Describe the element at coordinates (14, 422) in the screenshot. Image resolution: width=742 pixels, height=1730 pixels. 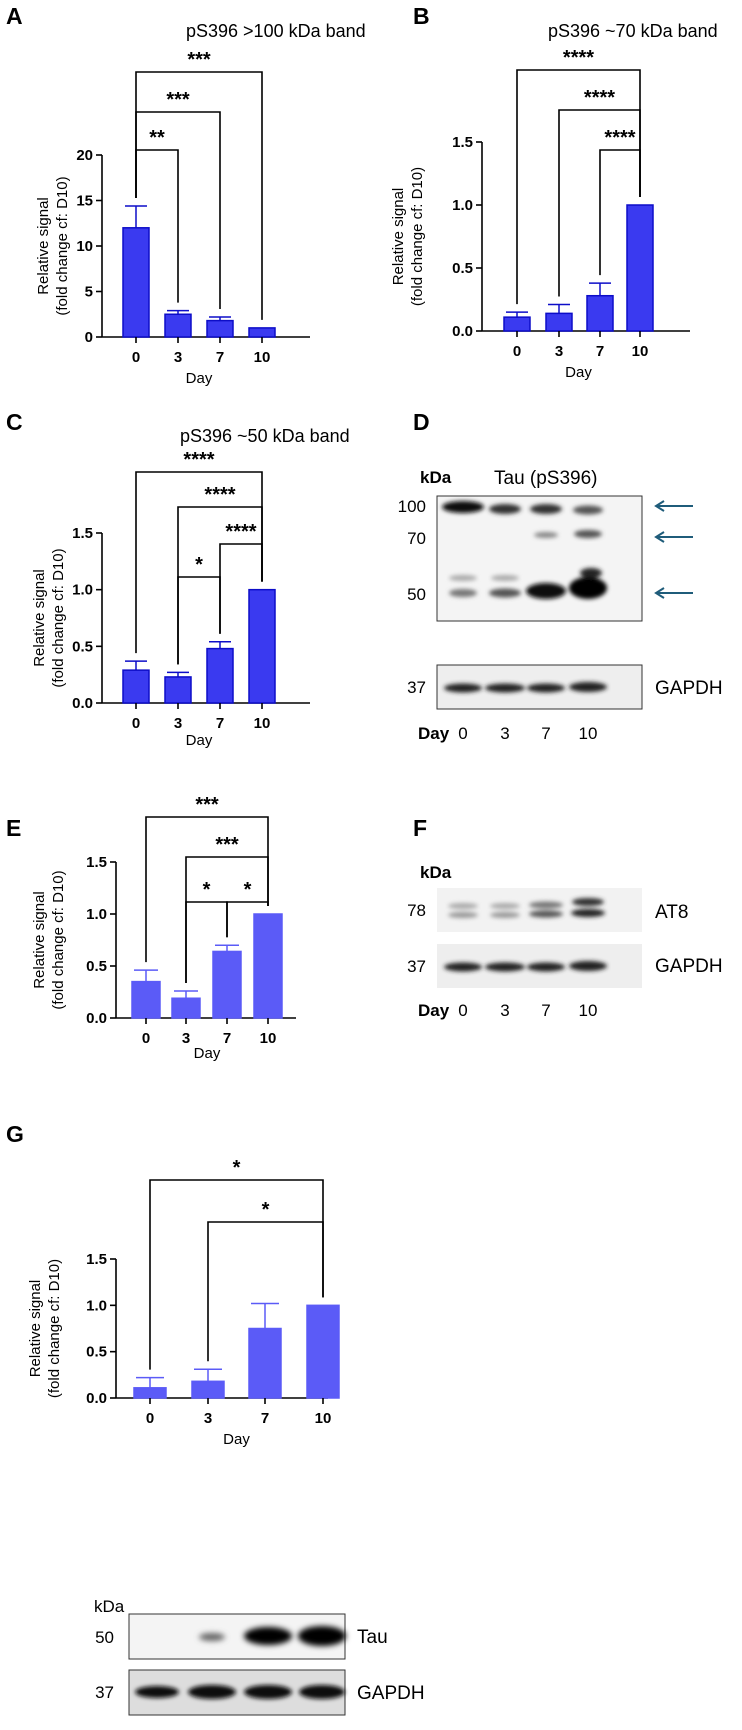
I see `panel-label-c: C` at that location.